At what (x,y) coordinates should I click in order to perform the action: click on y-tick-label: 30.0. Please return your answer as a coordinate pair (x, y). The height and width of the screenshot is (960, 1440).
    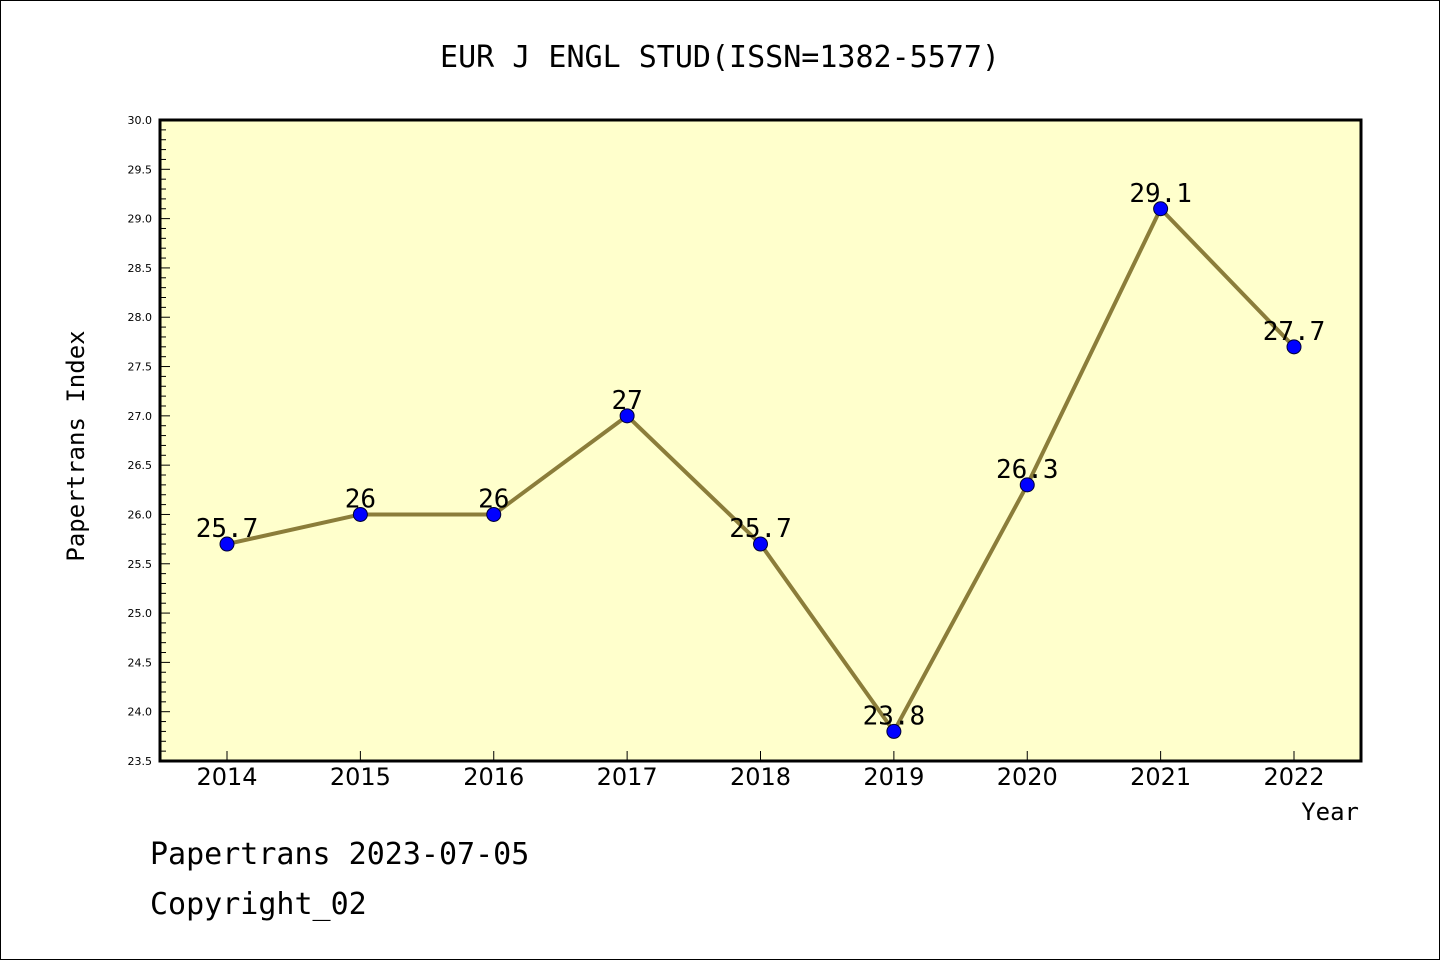
    Looking at the image, I should click on (140, 120).